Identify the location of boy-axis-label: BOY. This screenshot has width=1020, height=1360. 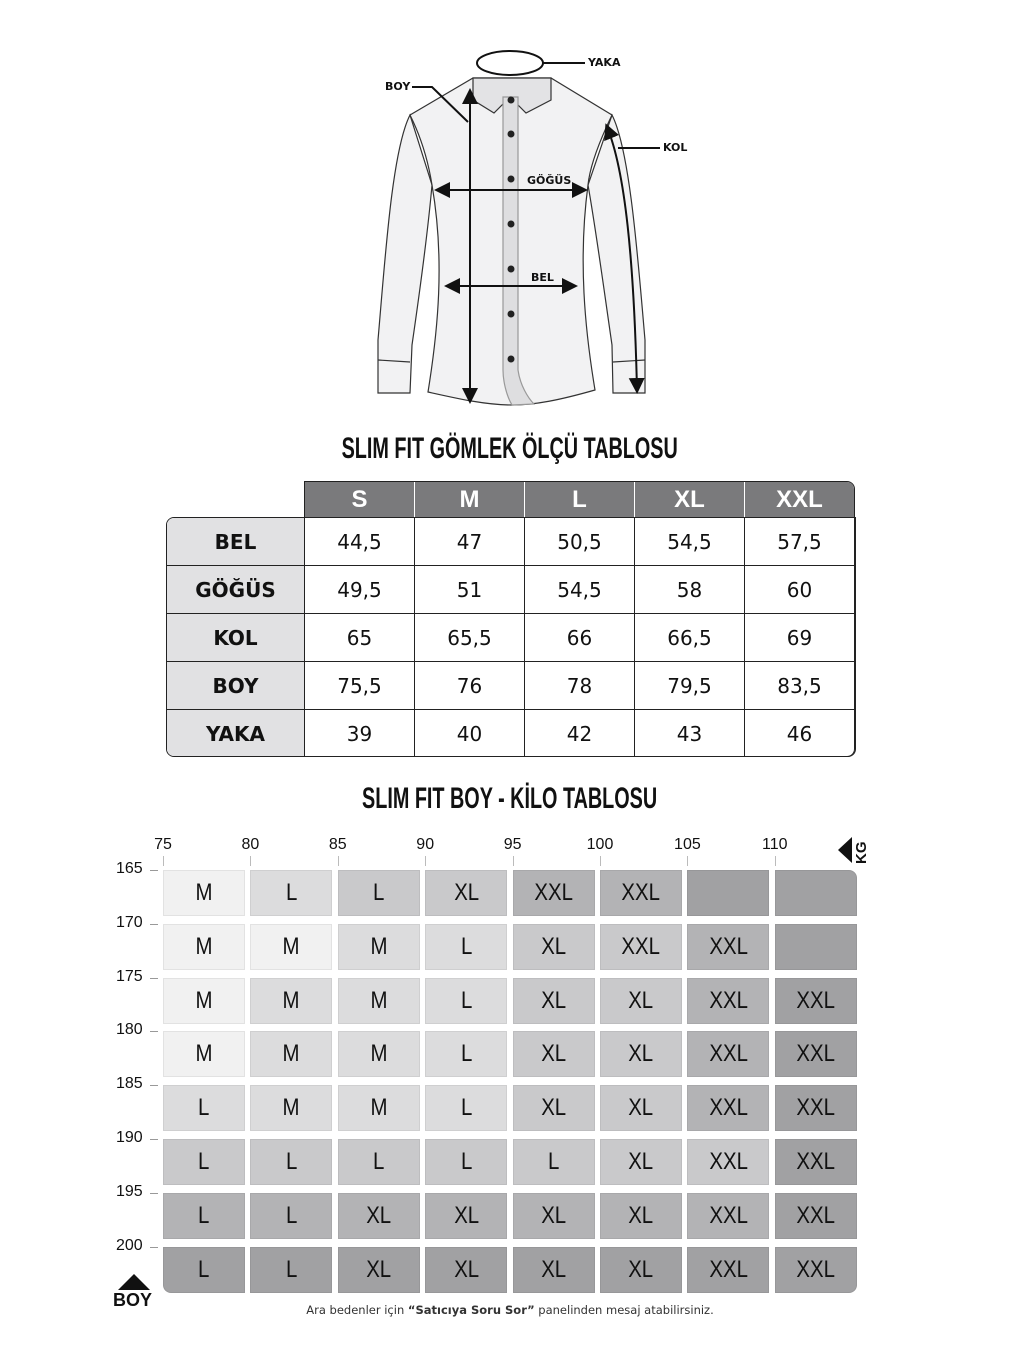
(133, 1300).